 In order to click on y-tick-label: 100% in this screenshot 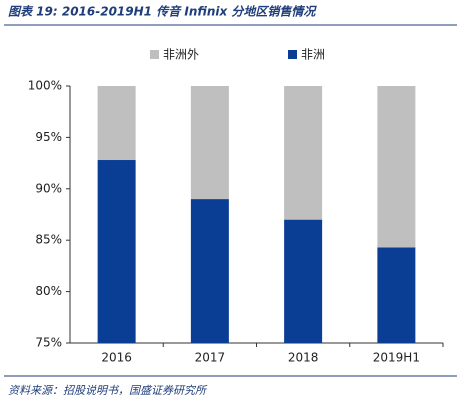, I will do `click(45, 86)`.